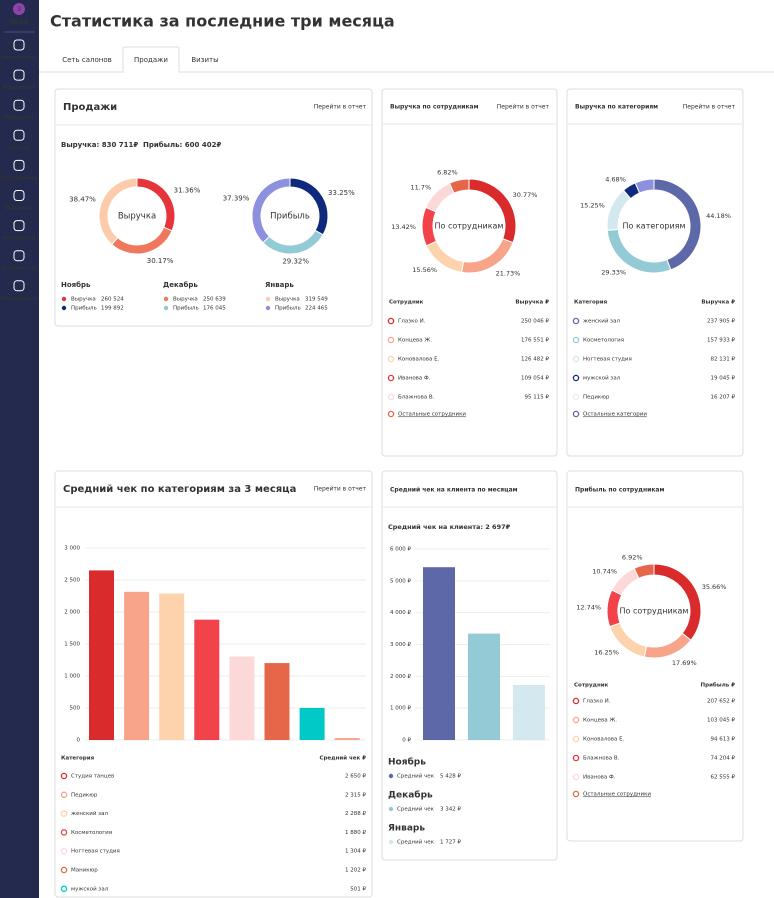 Image resolution: width=774 pixels, height=898 pixels. Describe the element at coordinates (213, 207) in the screenshot. I see `panel` at that location.